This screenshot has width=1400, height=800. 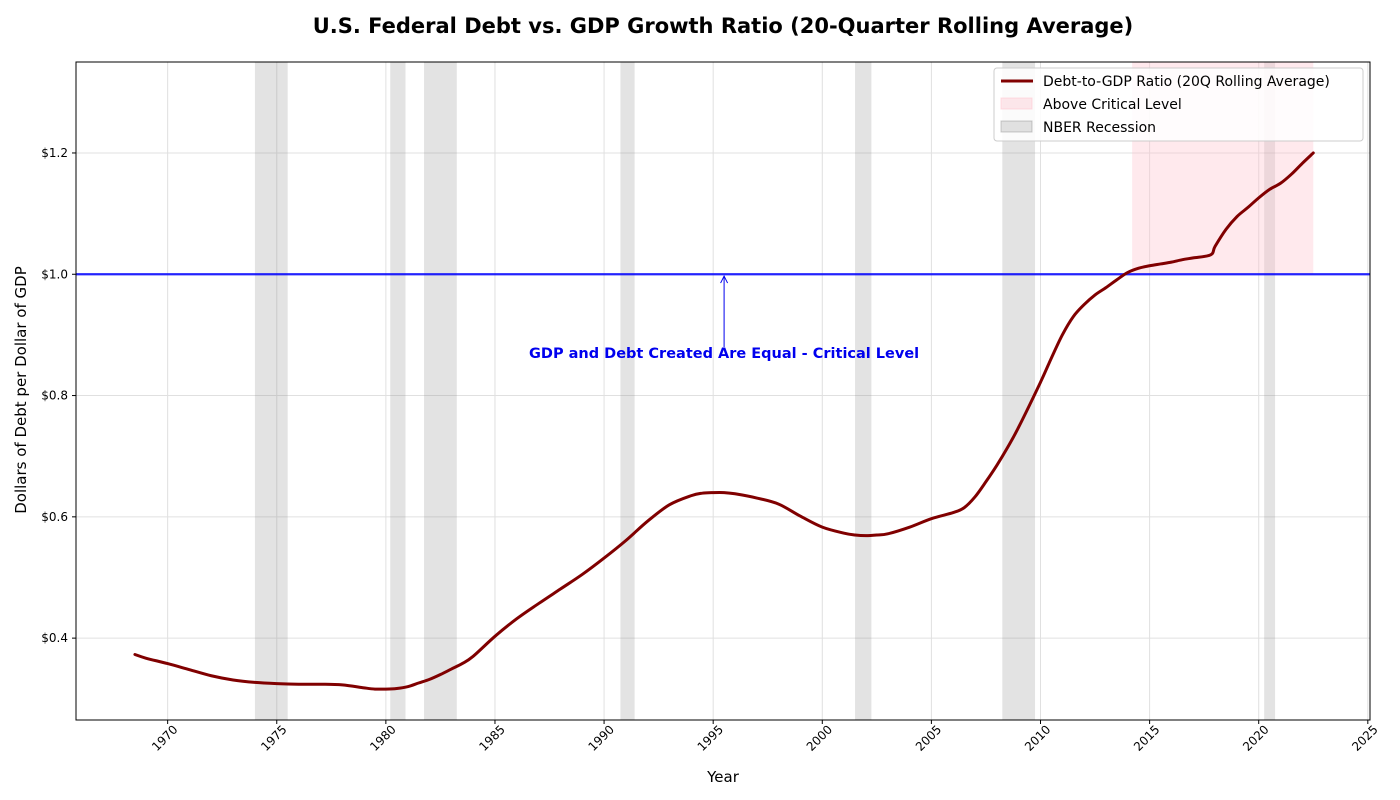 What do you see at coordinates (600, 737) in the screenshot?
I see `x-tick-label: 1990` at bounding box center [600, 737].